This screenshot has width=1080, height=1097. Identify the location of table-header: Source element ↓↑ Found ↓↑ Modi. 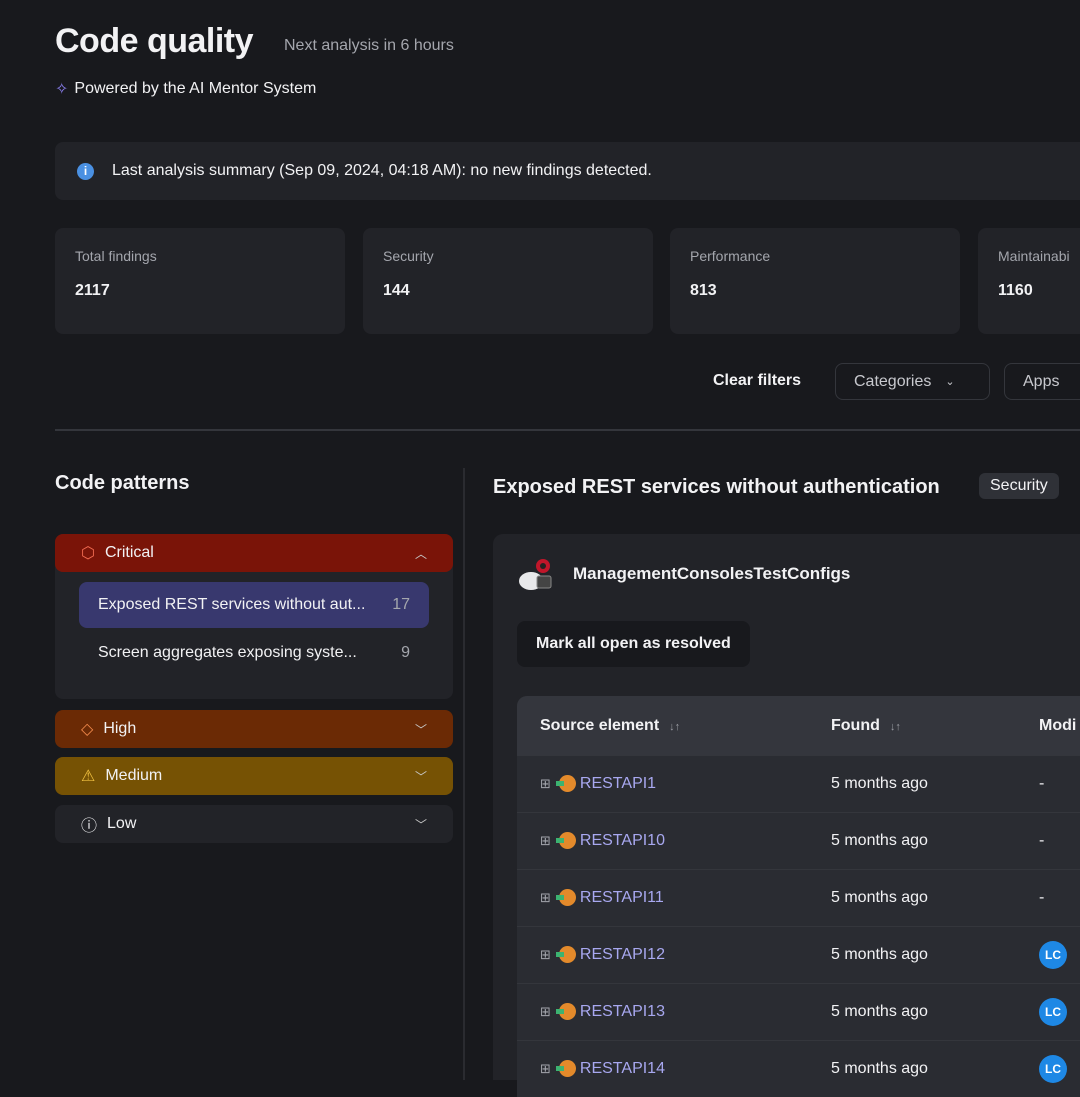
(798, 725).